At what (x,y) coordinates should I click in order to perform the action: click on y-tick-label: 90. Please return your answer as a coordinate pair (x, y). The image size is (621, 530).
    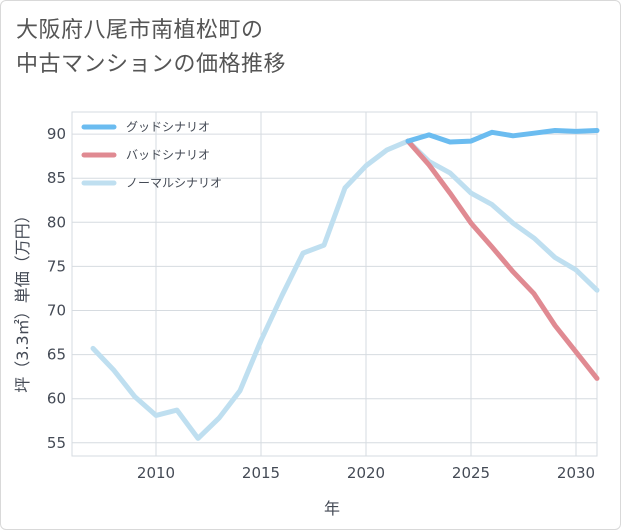
    Looking at the image, I should click on (56, 134).